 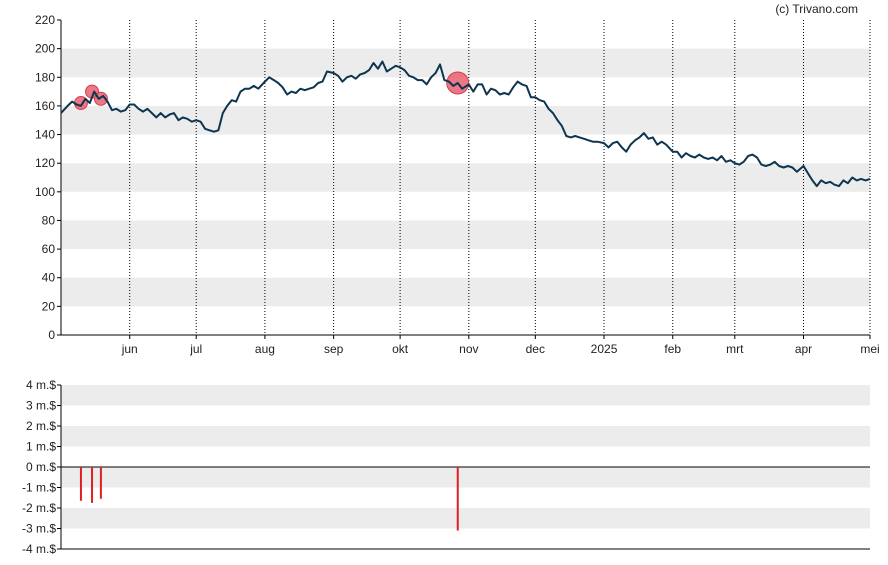 What do you see at coordinates (49, 278) in the screenshot?
I see `y-tick-label: 40` at bounding box center [49, 278].